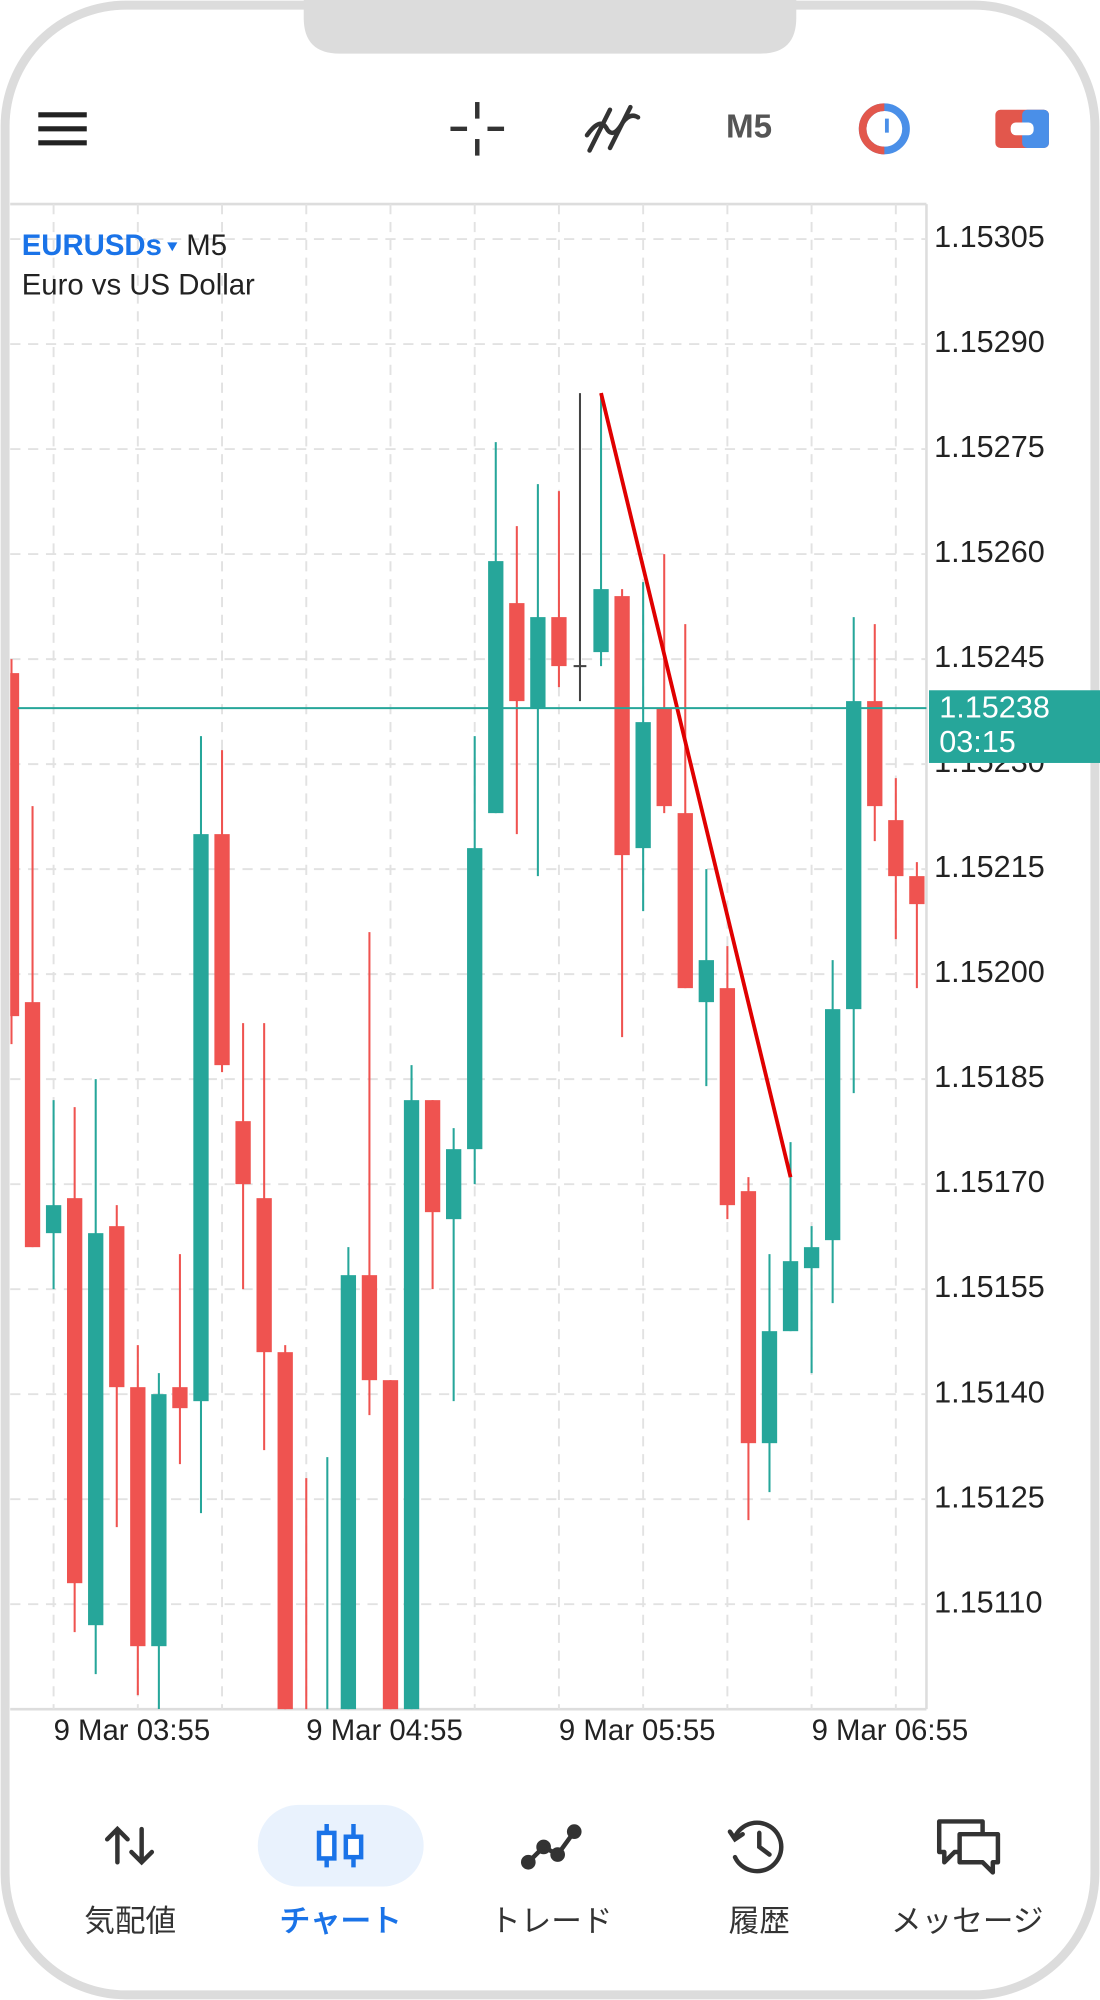 Image resolution: width=1100 pixels, height=2000 pixels. I want to click on clock-button, so click(884, 129).